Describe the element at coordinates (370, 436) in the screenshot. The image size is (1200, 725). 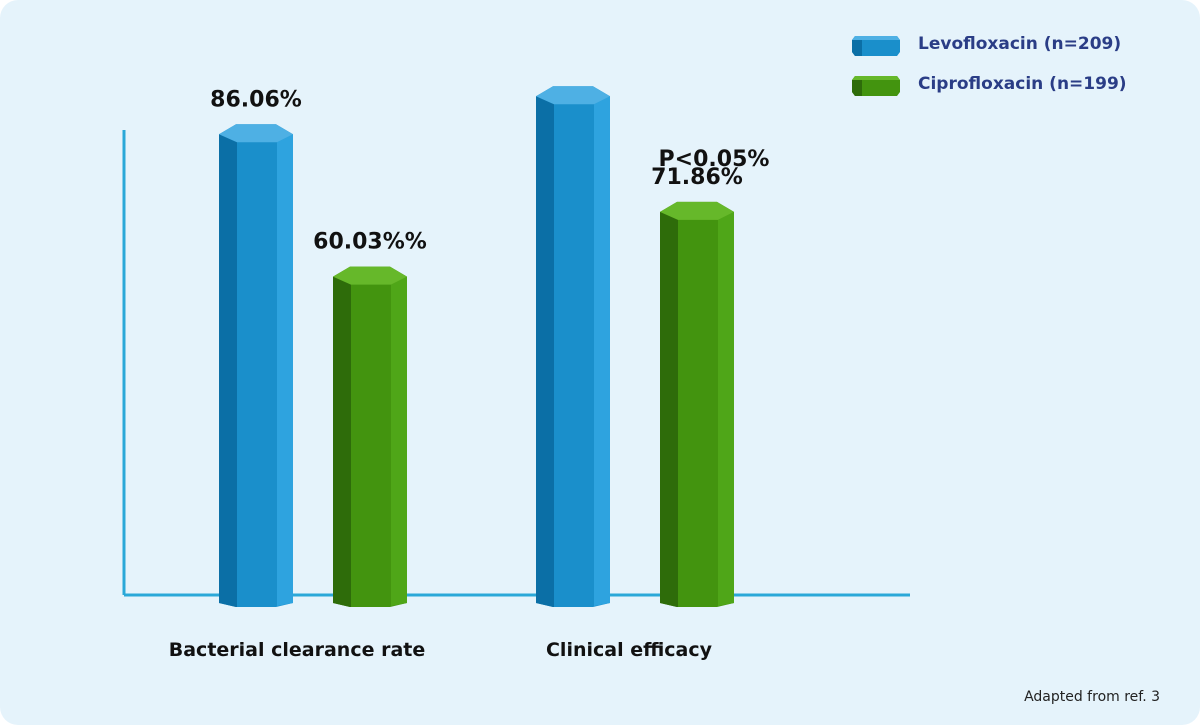
I see `bar-ciprofloxacin-bacterial-clearance` at that location.